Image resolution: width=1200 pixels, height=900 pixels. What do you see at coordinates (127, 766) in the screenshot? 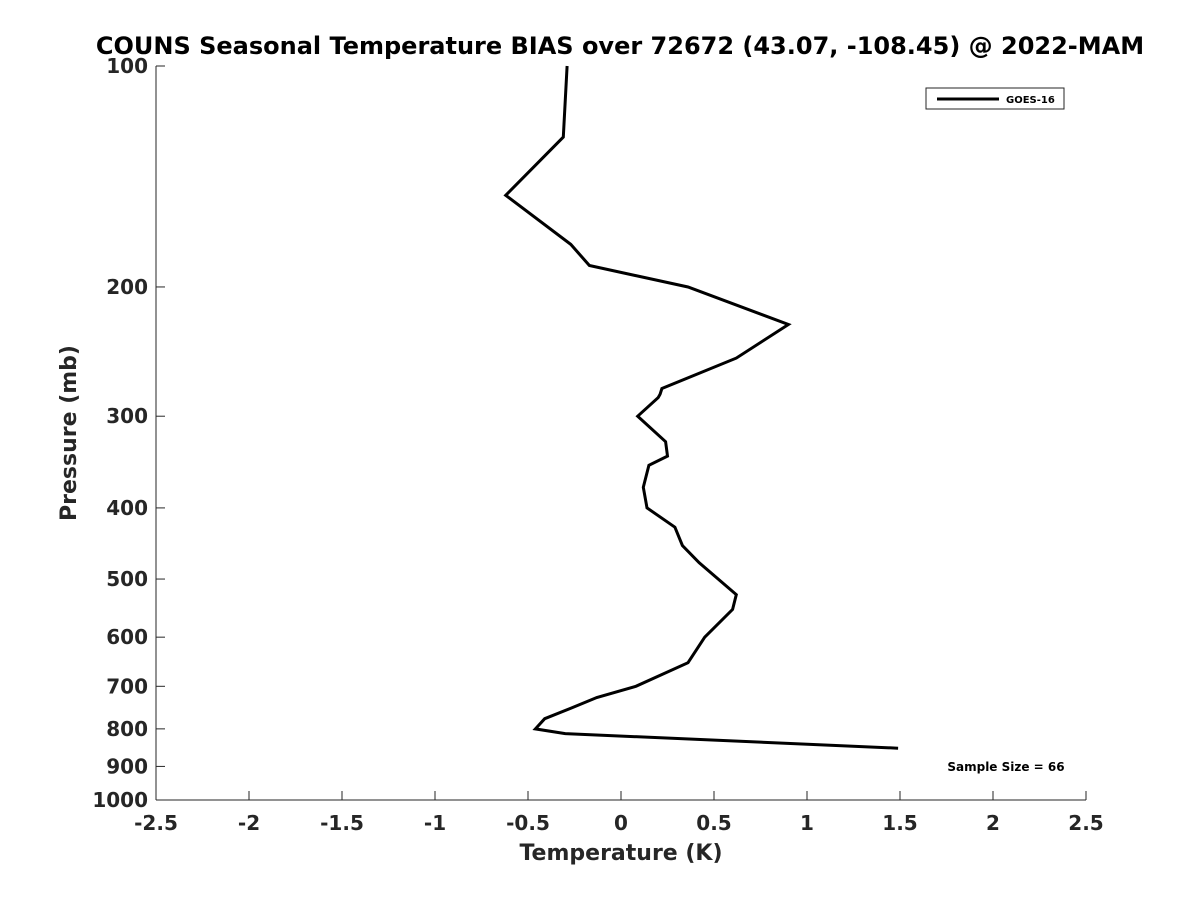
I see `y-tick-label: 900` at bounding box center [127, 766].